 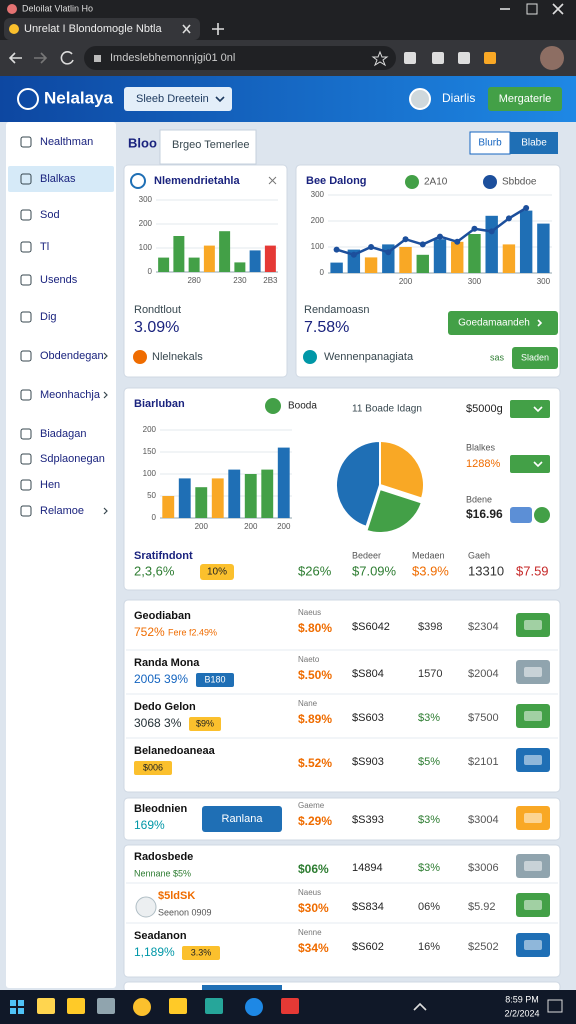 I want to click on x-tick-label: 230, so click(x=240, y=280).